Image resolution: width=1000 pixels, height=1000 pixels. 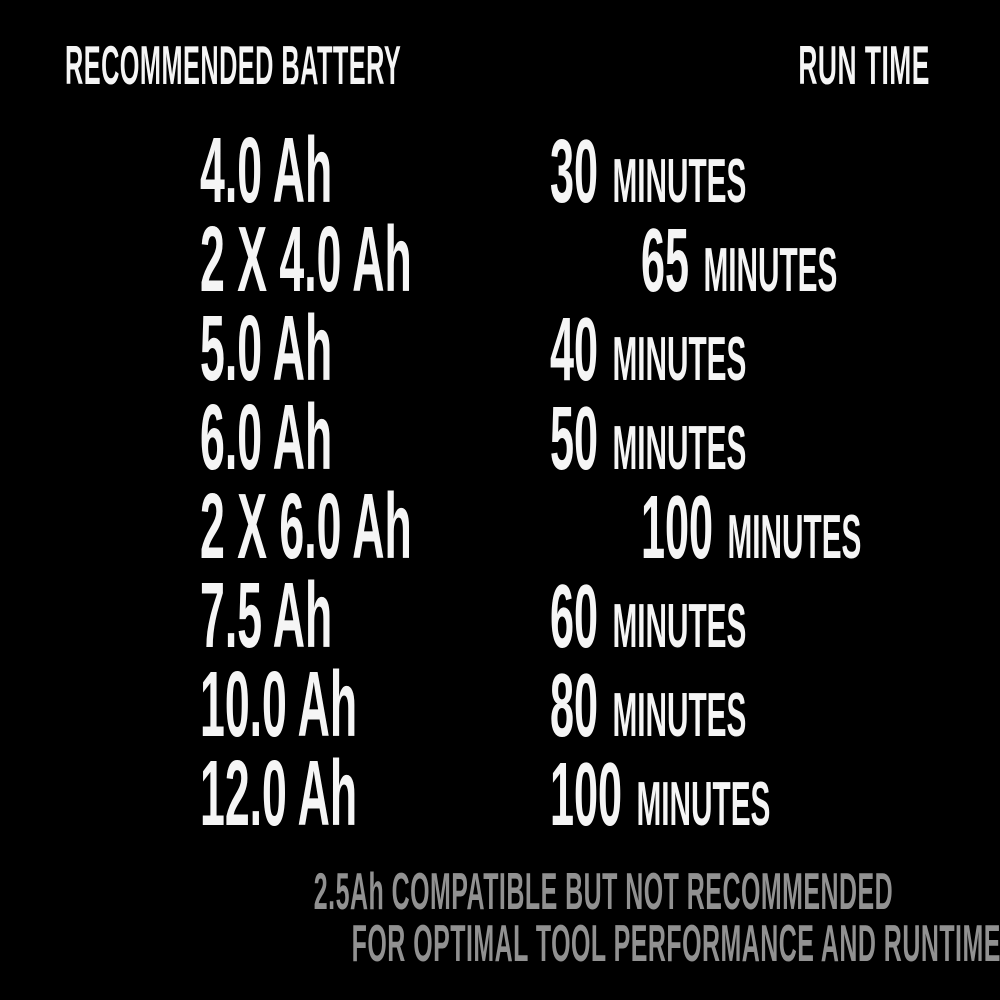 I want to click on runtime-minutes-value: 40, so click(x=574, y=350).